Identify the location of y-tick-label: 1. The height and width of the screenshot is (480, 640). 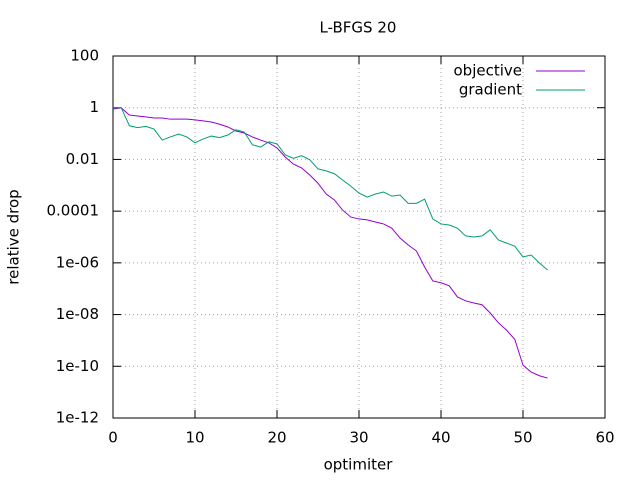
(94, 107).